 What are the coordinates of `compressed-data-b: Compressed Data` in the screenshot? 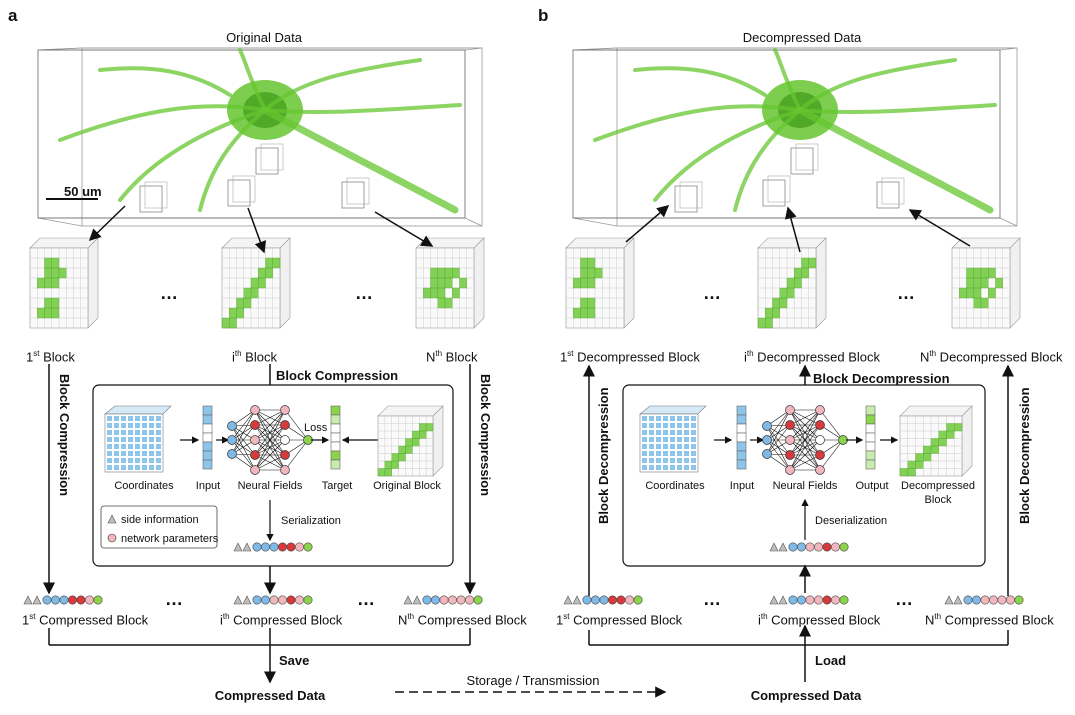 It's located at (806, 695).